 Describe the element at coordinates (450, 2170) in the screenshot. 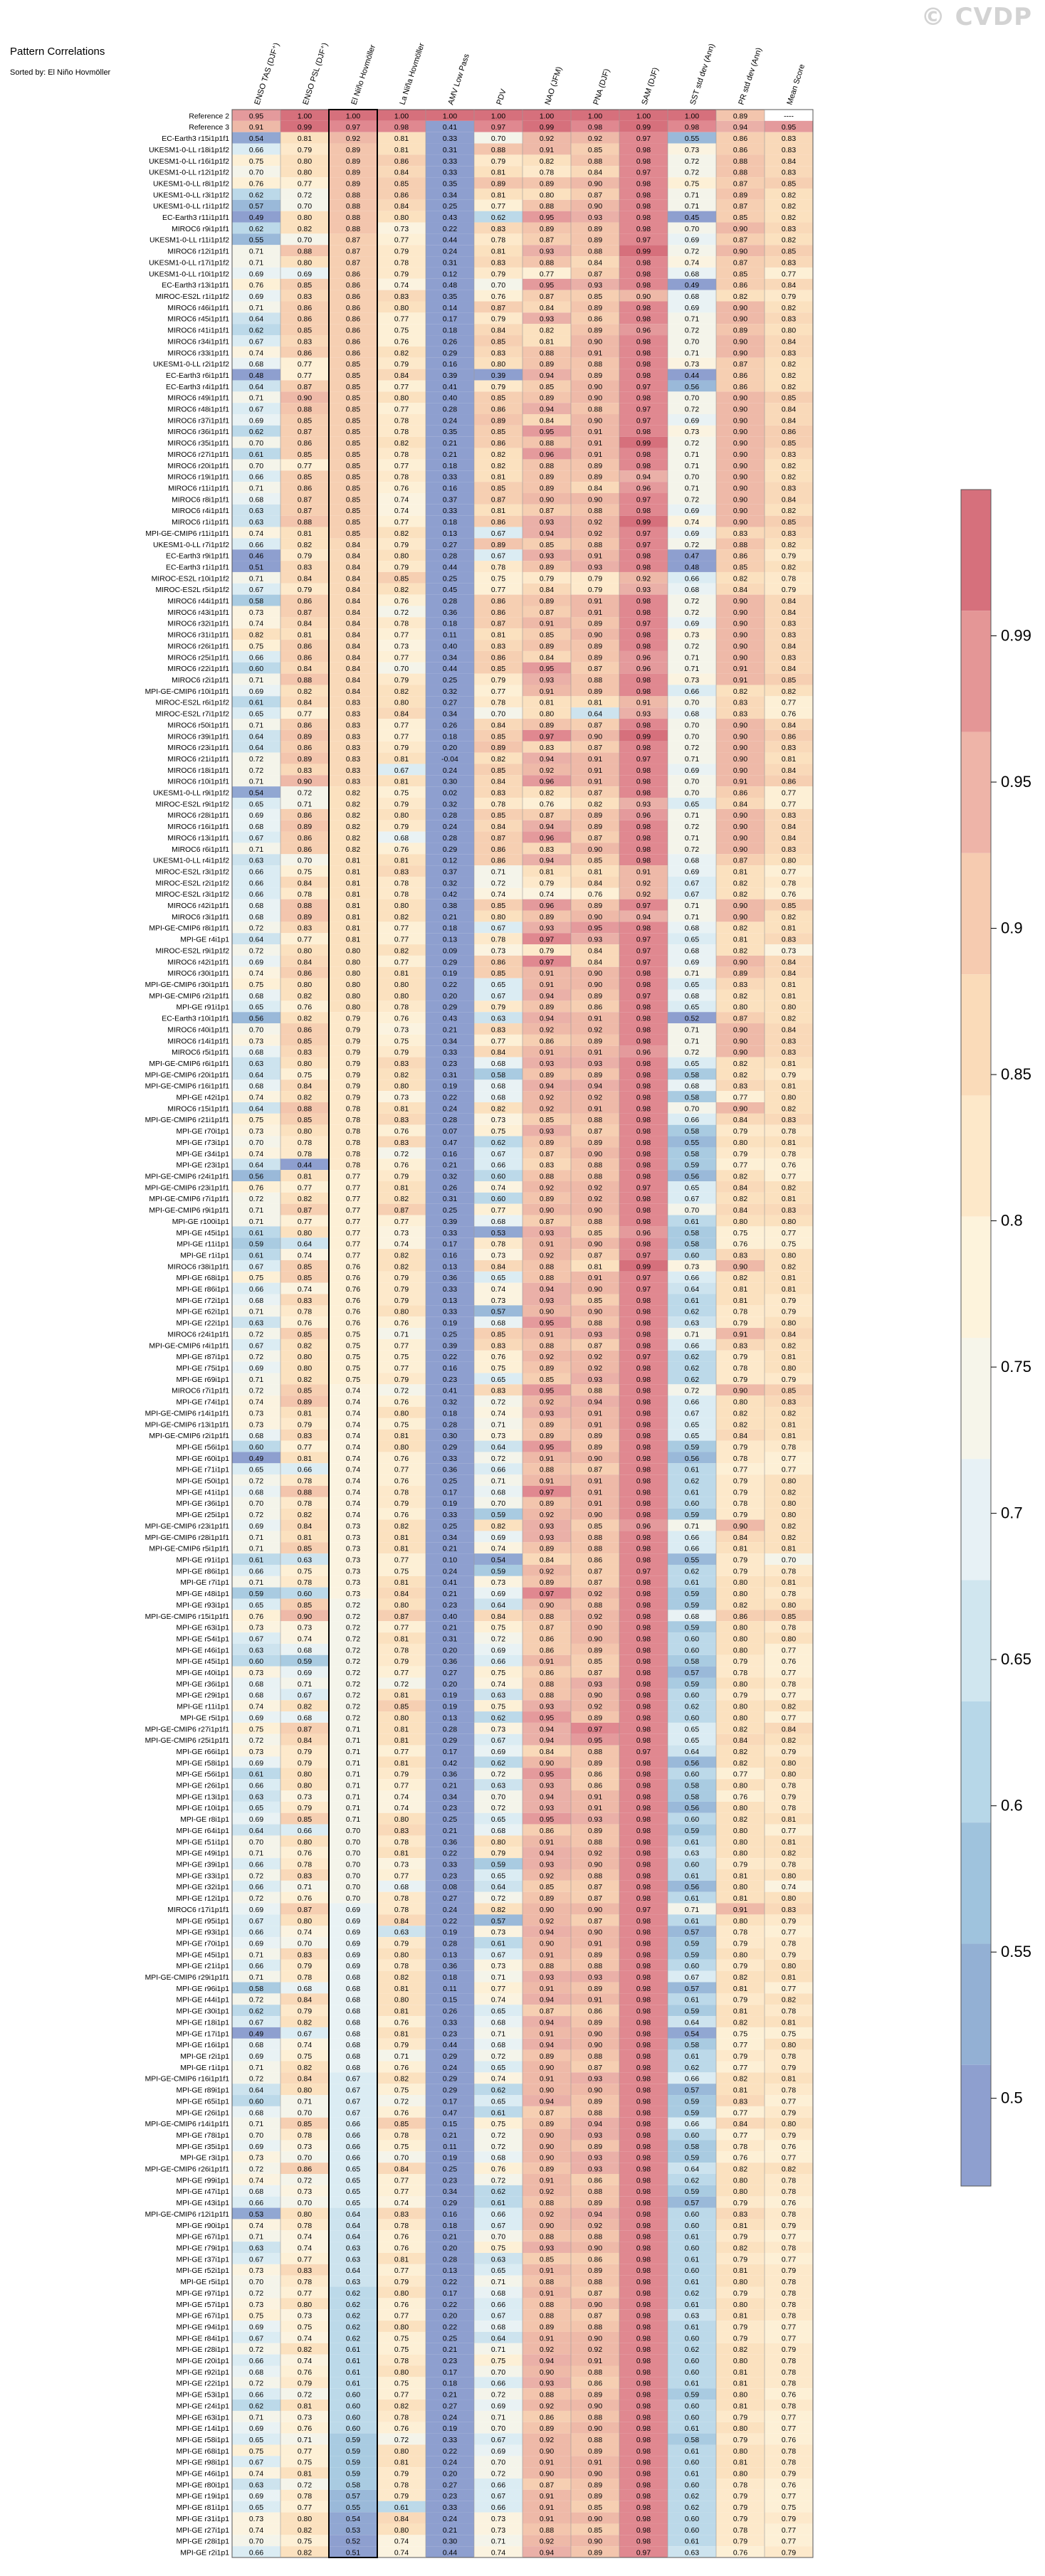

I see `cell-value-label: 0.25` at that location.